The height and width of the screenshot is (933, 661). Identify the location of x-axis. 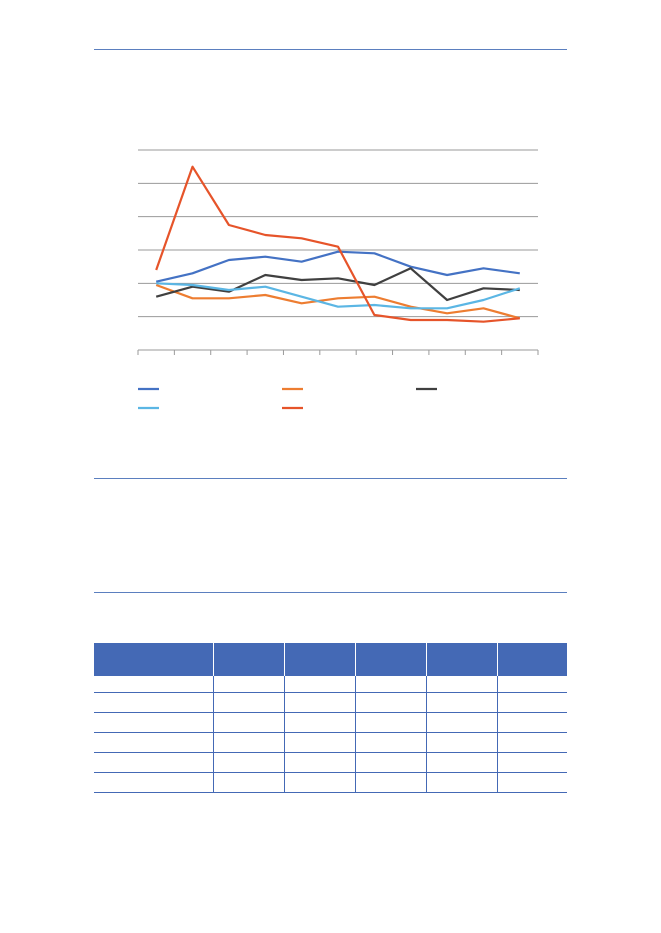
(338, 352).